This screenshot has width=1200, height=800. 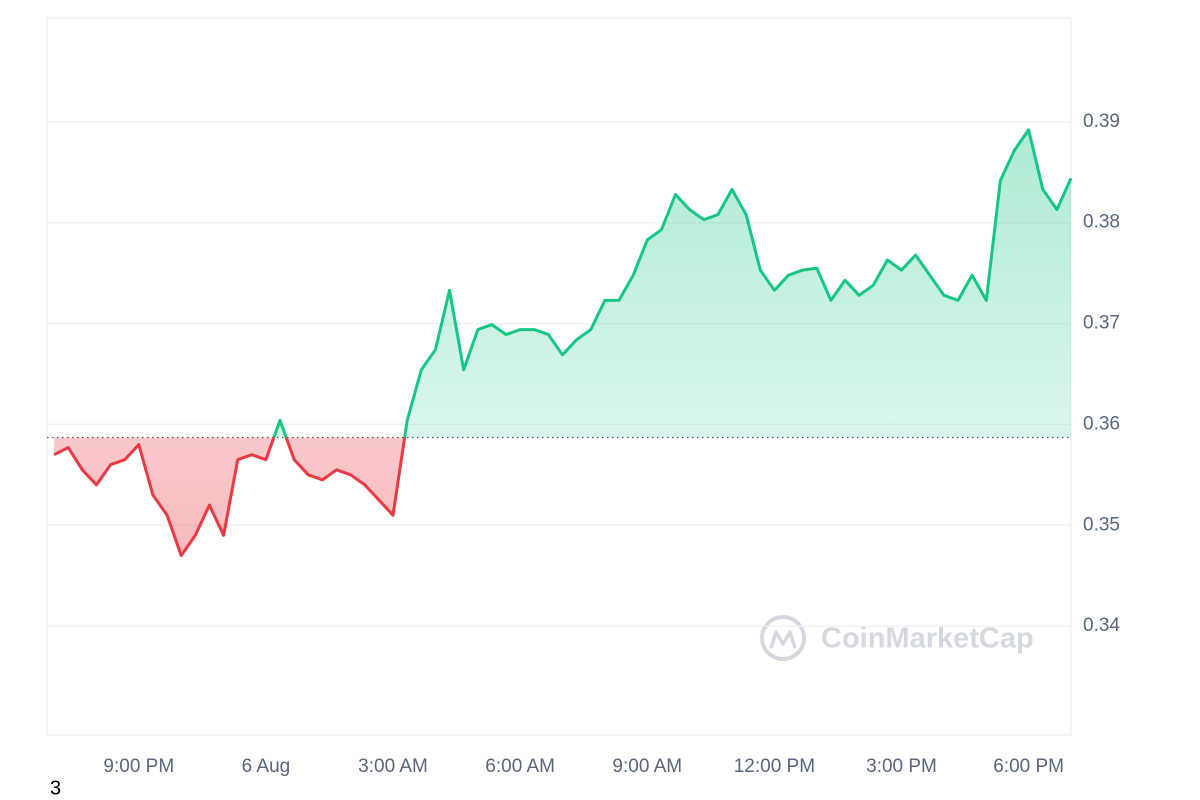 What do you see at coordinates (562, 496) in the screenshot?
I see `area-down` at bounding box center [562, 496].